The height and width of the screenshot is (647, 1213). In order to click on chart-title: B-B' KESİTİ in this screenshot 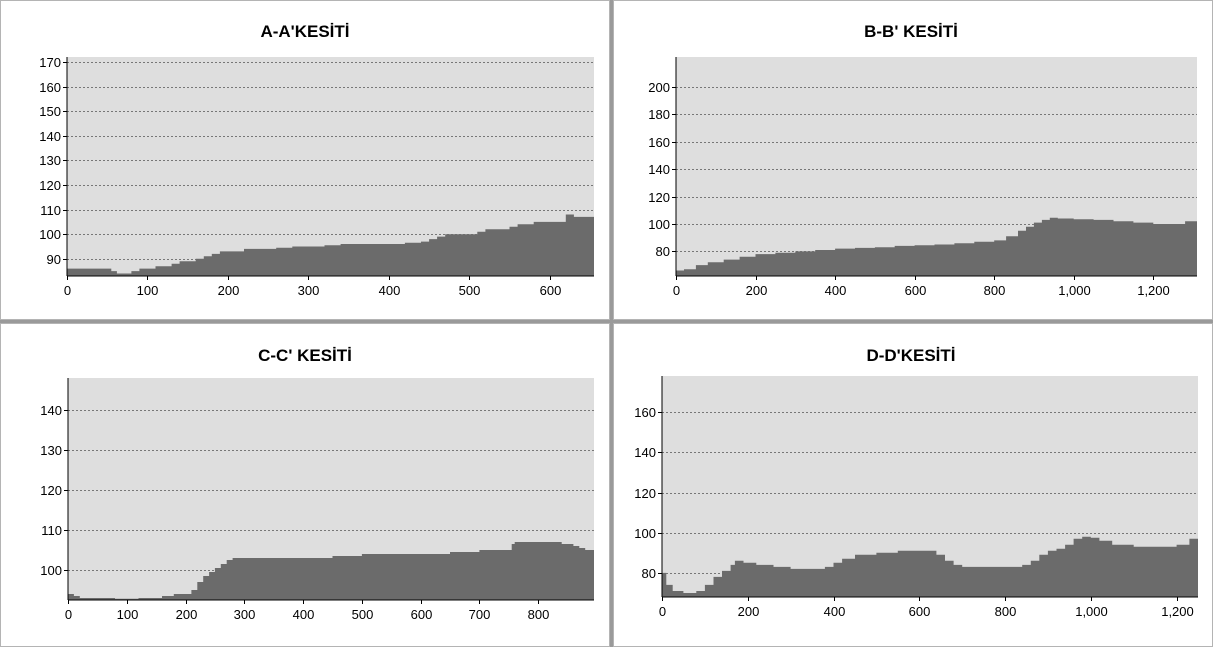, I will do `click(911, 31)`.